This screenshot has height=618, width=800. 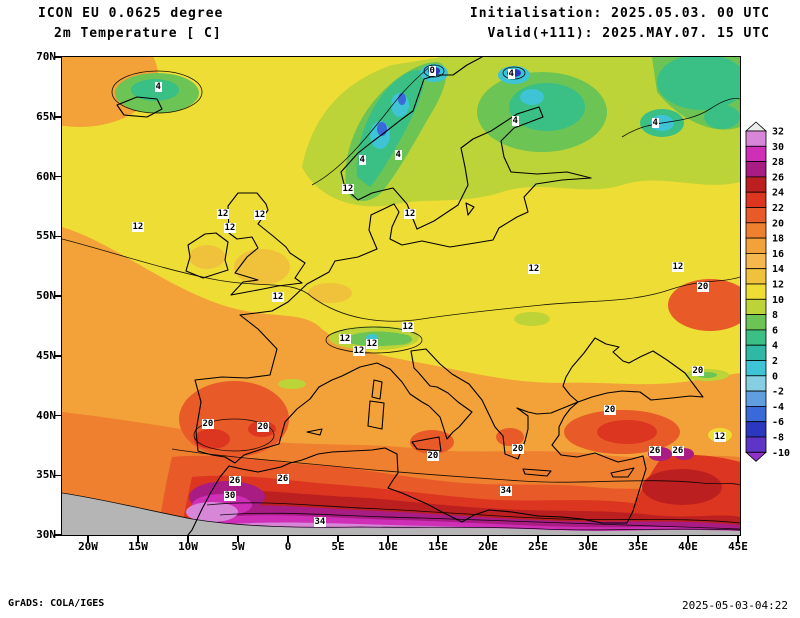 What do you see at coordinates (138, 546) in the screenshot?
I see `lon-axis-label: 15W` at bounding box center [138, 546].